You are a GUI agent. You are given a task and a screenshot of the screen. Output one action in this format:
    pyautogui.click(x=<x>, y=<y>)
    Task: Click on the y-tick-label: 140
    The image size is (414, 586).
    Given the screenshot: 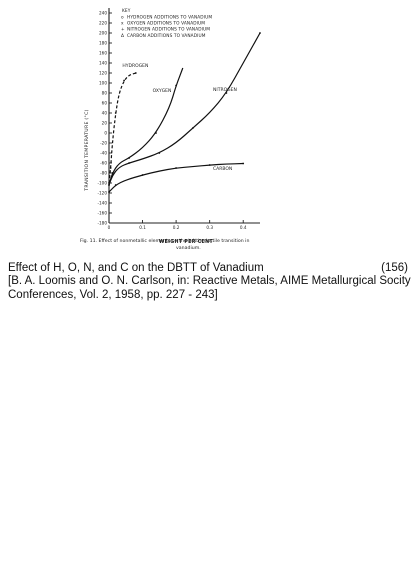 What is the action you would take?
    pyautogui.click(x=103, y=62)
    